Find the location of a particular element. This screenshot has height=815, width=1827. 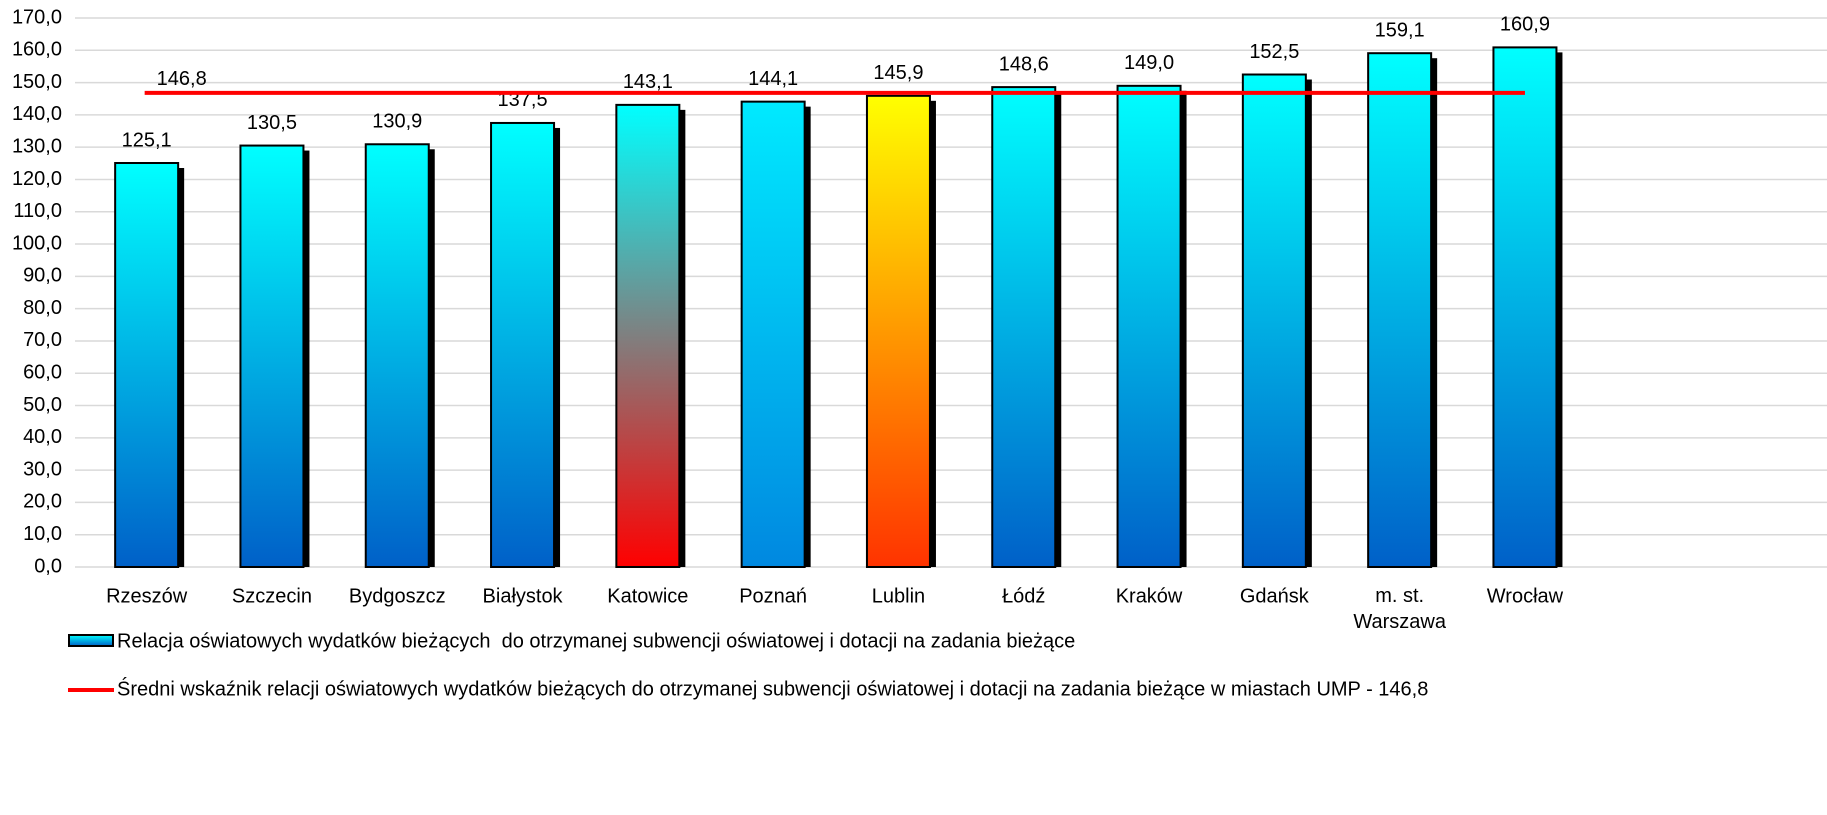

y-tick-label: 150,0 is located at coordinates (37, 82).